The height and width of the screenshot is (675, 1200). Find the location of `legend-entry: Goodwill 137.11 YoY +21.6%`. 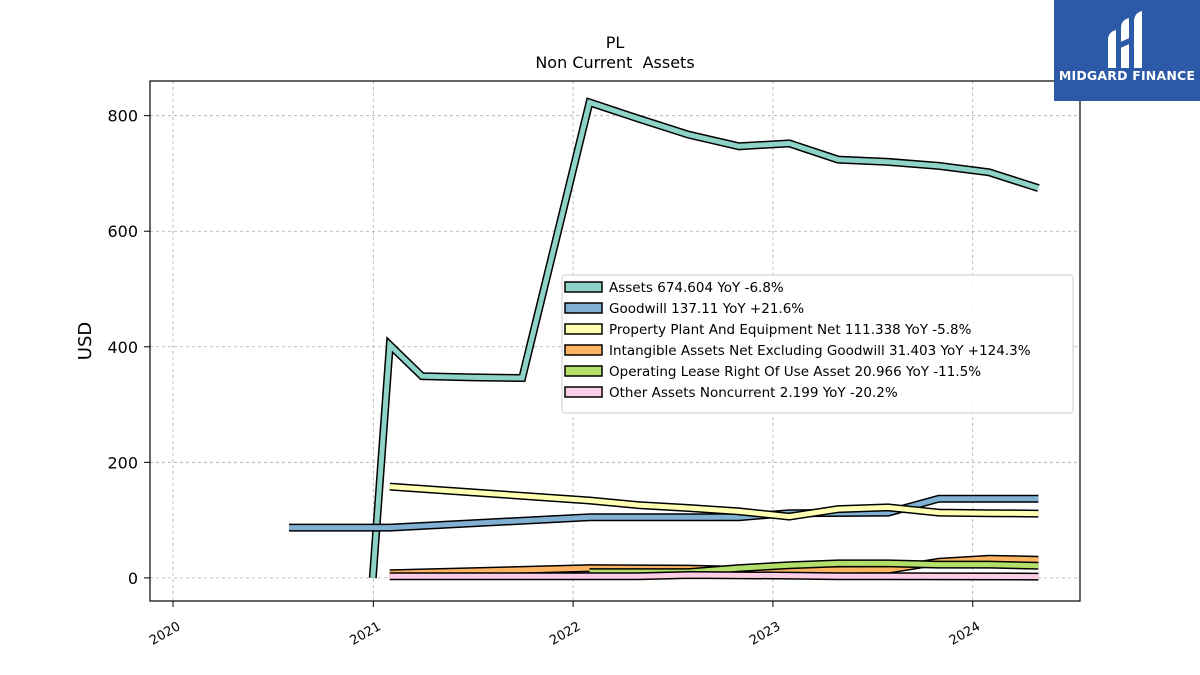

legend-entry: Goodwill 137.11 YoY +21.6% is located at coordinates (706, 309).